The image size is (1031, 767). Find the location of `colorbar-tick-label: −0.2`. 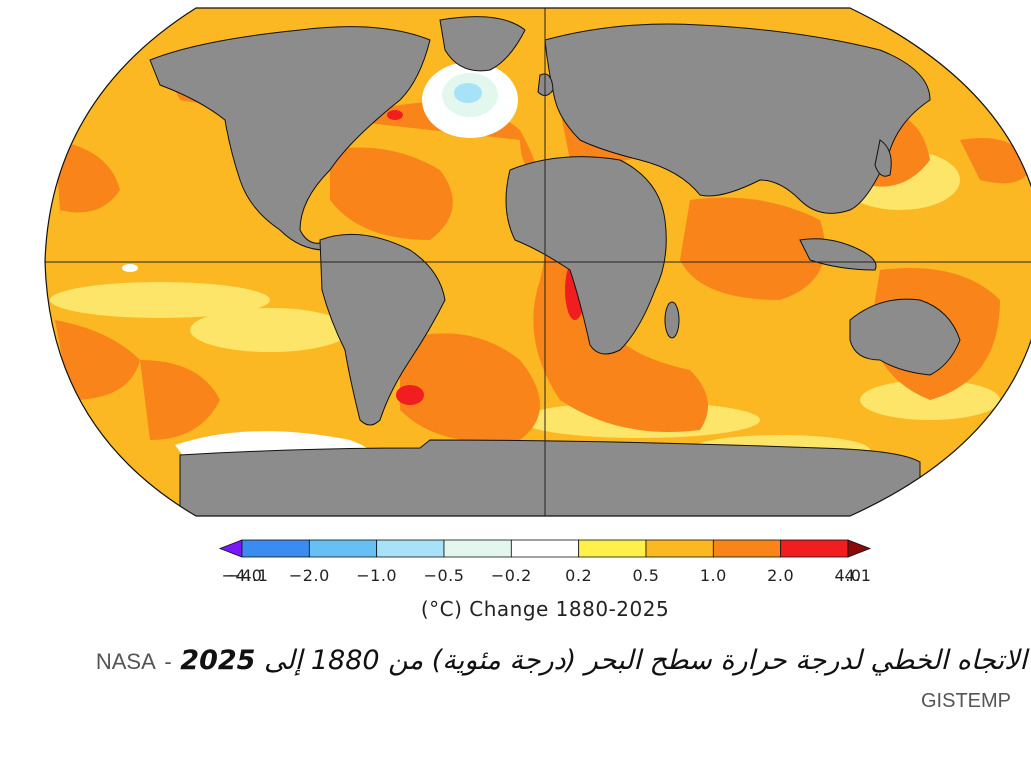

colorbar-tick-label: −0.2 is located at coordinates (511, 575).